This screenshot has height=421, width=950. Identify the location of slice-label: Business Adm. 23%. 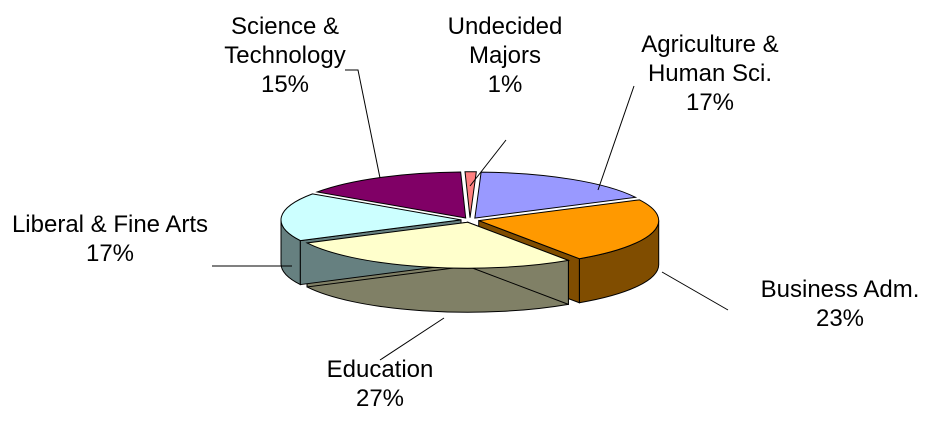
(837, 304).